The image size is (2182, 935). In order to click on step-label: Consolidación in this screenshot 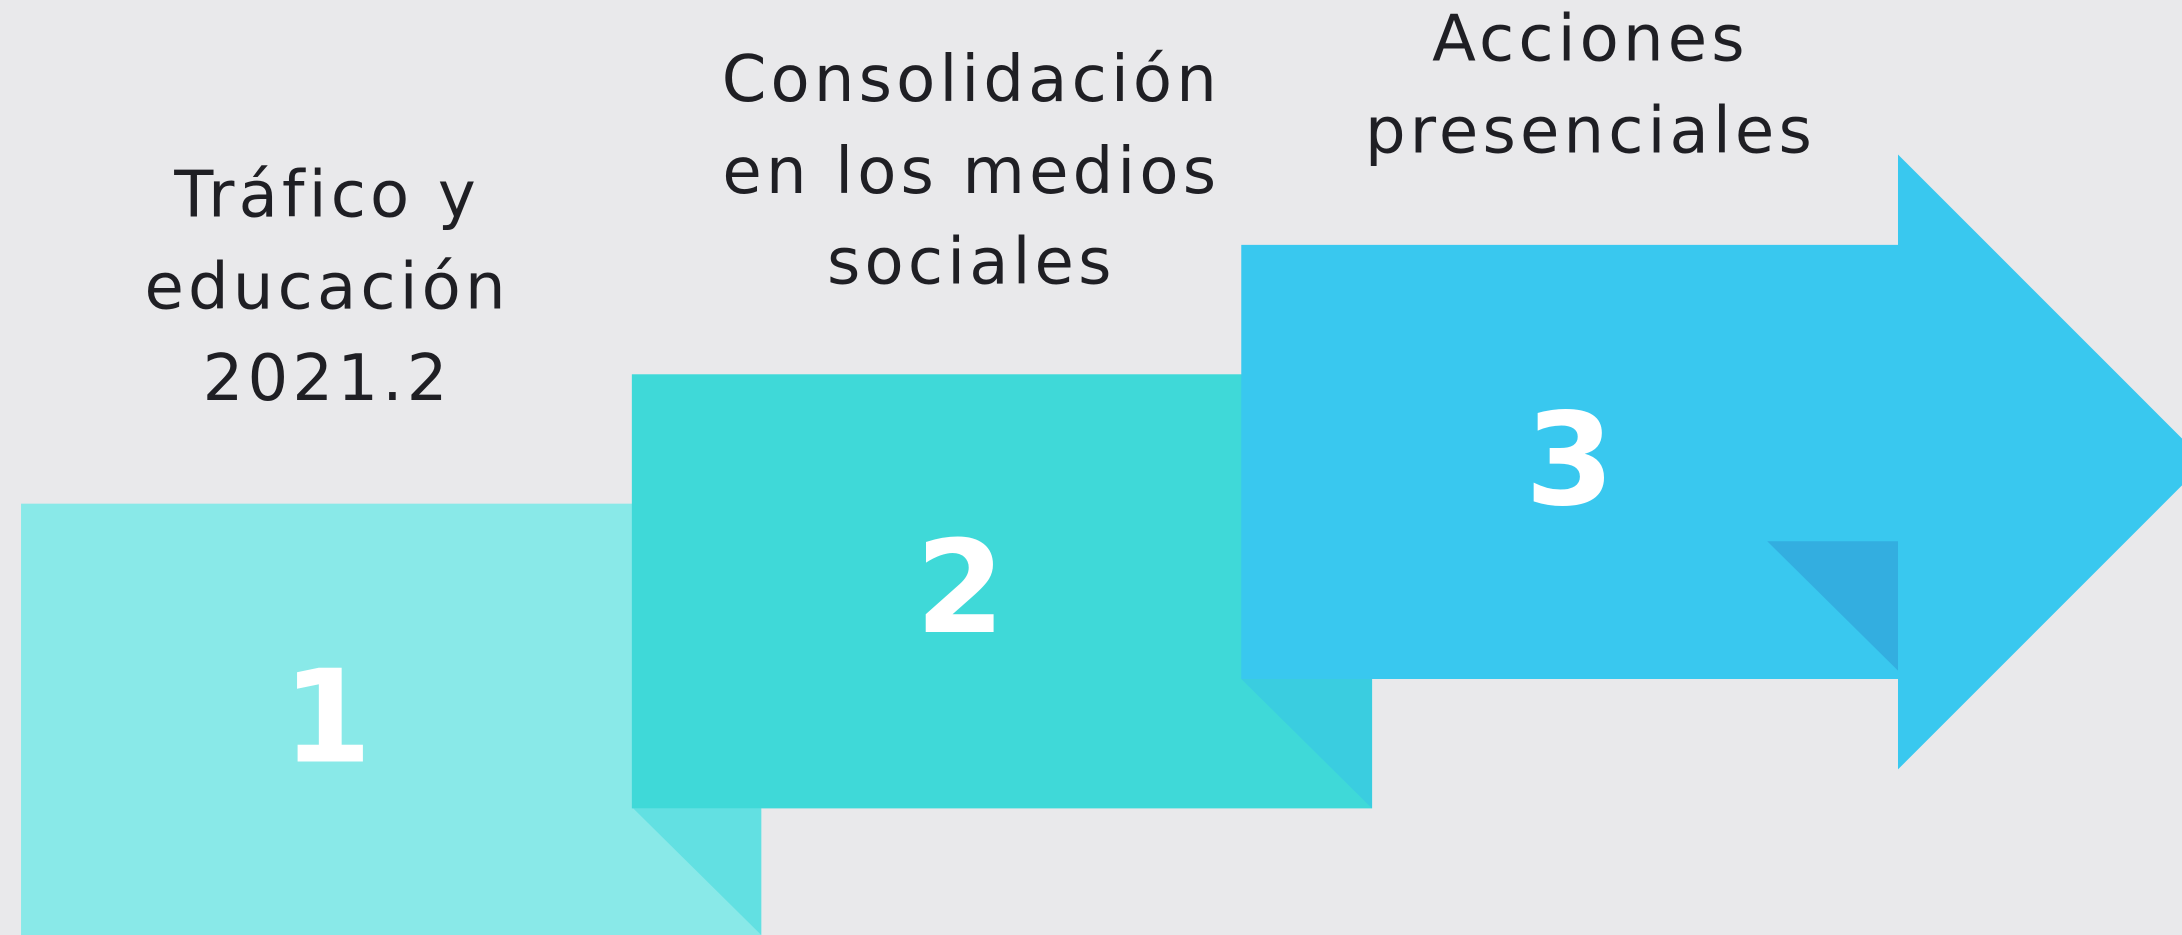, I will do `click(971, 80)`.